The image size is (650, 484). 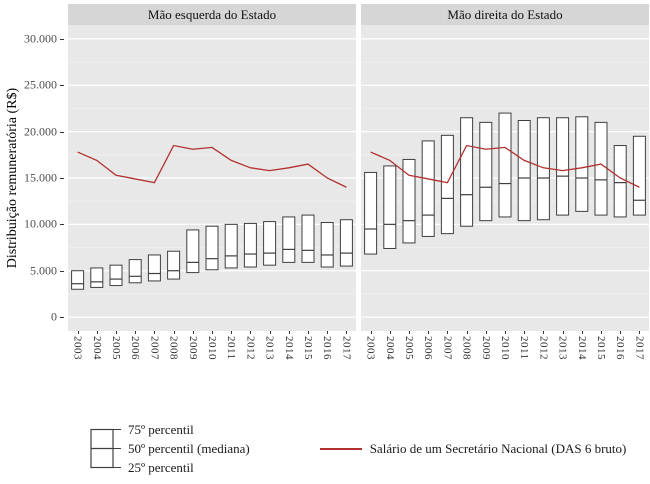 What do you see at coordinates (40, 177) in the screenshot?
I see `y-tick-label: 15.000` at bounding box center [40, 177].